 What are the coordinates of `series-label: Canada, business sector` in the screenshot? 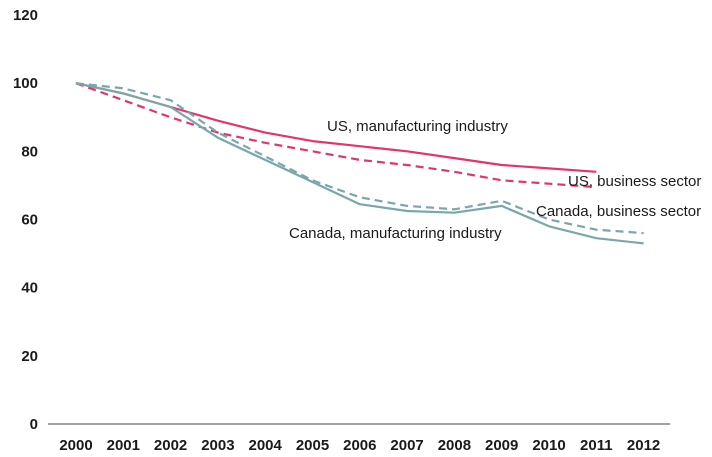 It's located at (618, 211).